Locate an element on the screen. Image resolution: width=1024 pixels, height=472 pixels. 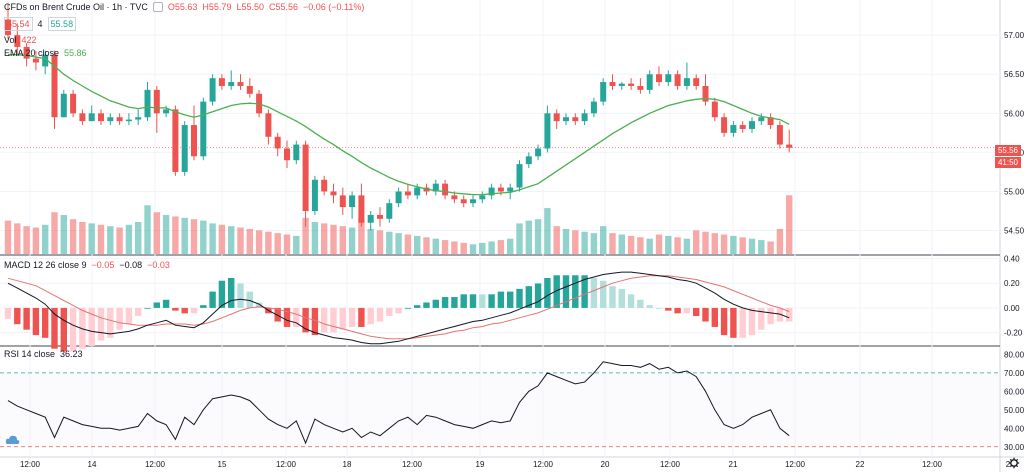
price-tick-label: 56.00 is located at coordinates (1014, 113).